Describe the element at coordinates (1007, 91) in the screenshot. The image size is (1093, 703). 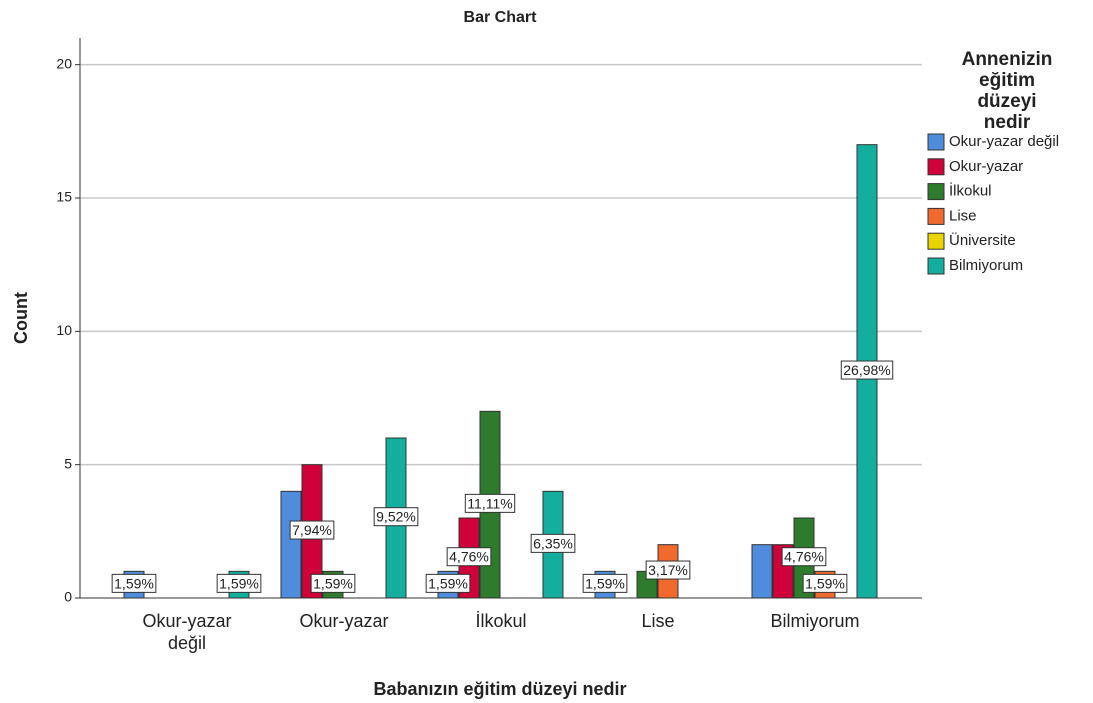
I see `legend-title: Annenizin eğitim düzeyi nedir` at that location.